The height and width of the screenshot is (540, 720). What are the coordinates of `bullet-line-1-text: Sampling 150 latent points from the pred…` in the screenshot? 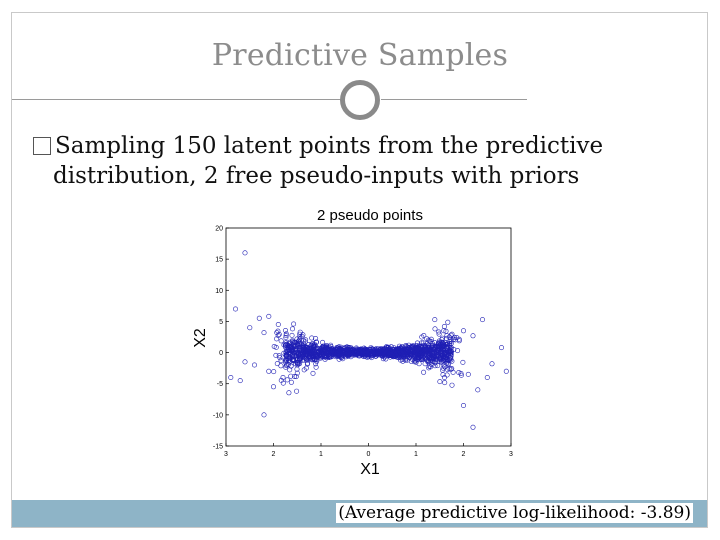 It's located at (329, 146).